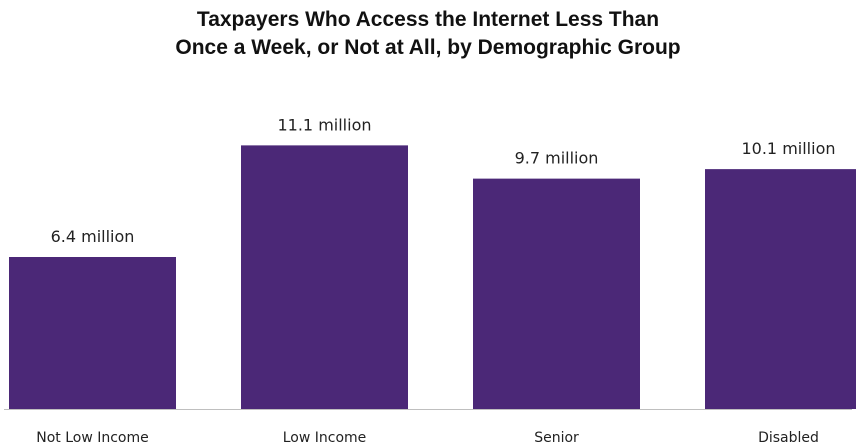 The height and width of the screenshot is (447, 856). I want to click on category-label-senior: Senior, so click(556, 438).